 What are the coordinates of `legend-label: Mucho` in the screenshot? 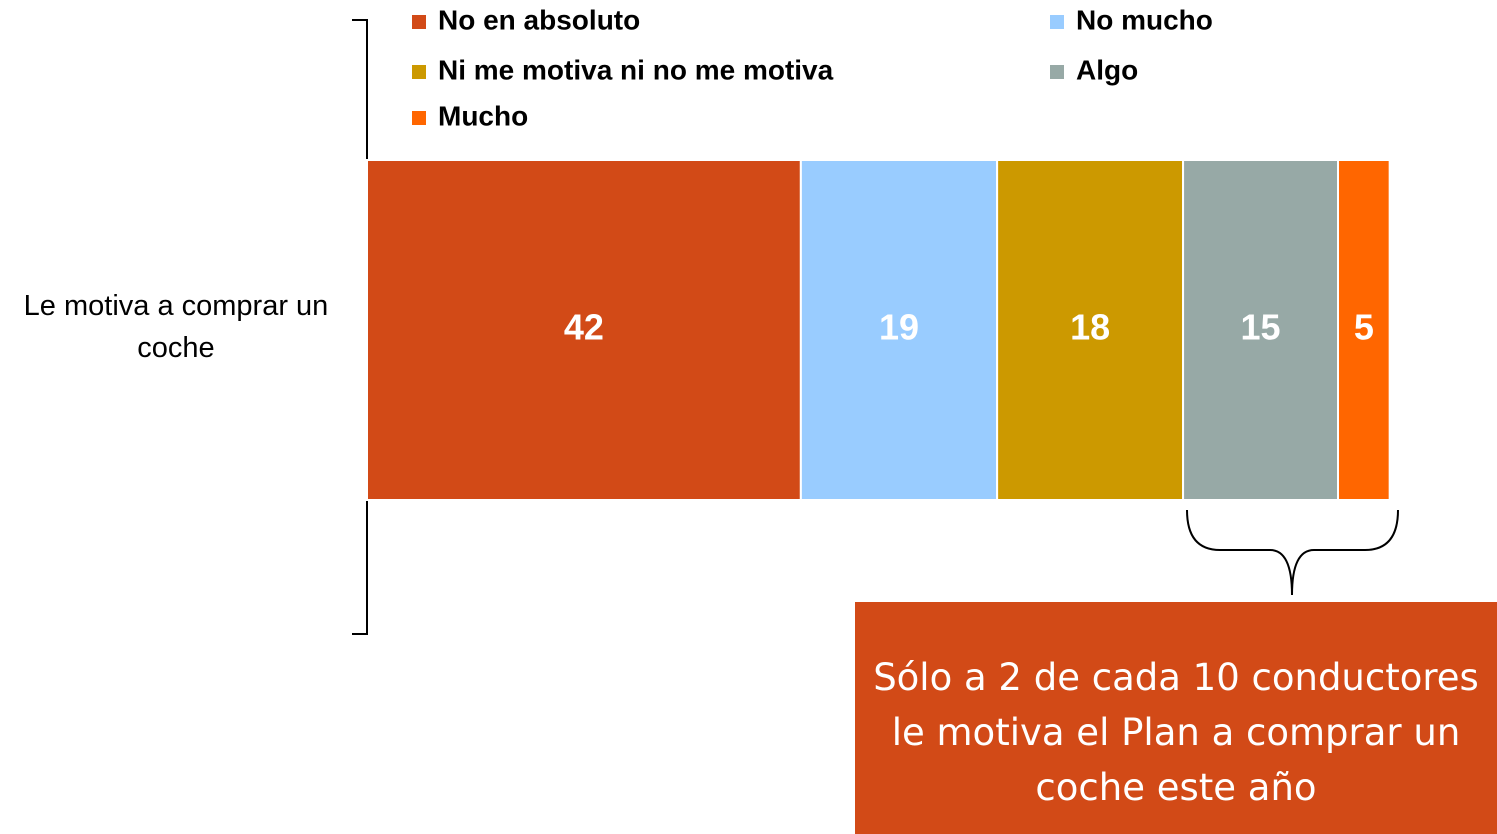 It's located at (483, 115).